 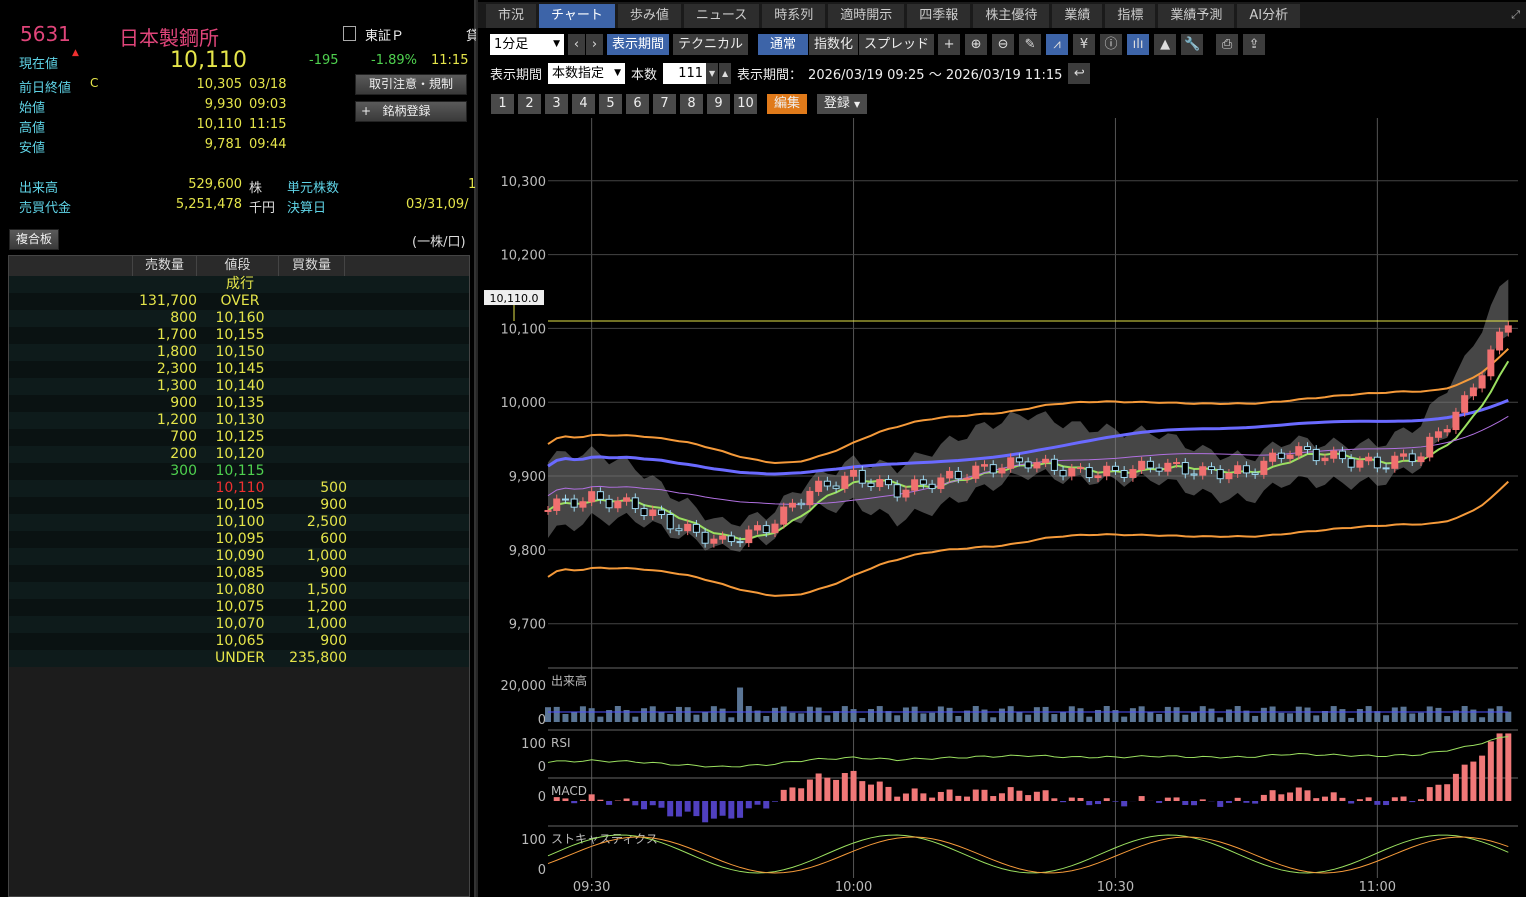 I want to click on index-button: 指数化, so click(x=834, y=44).